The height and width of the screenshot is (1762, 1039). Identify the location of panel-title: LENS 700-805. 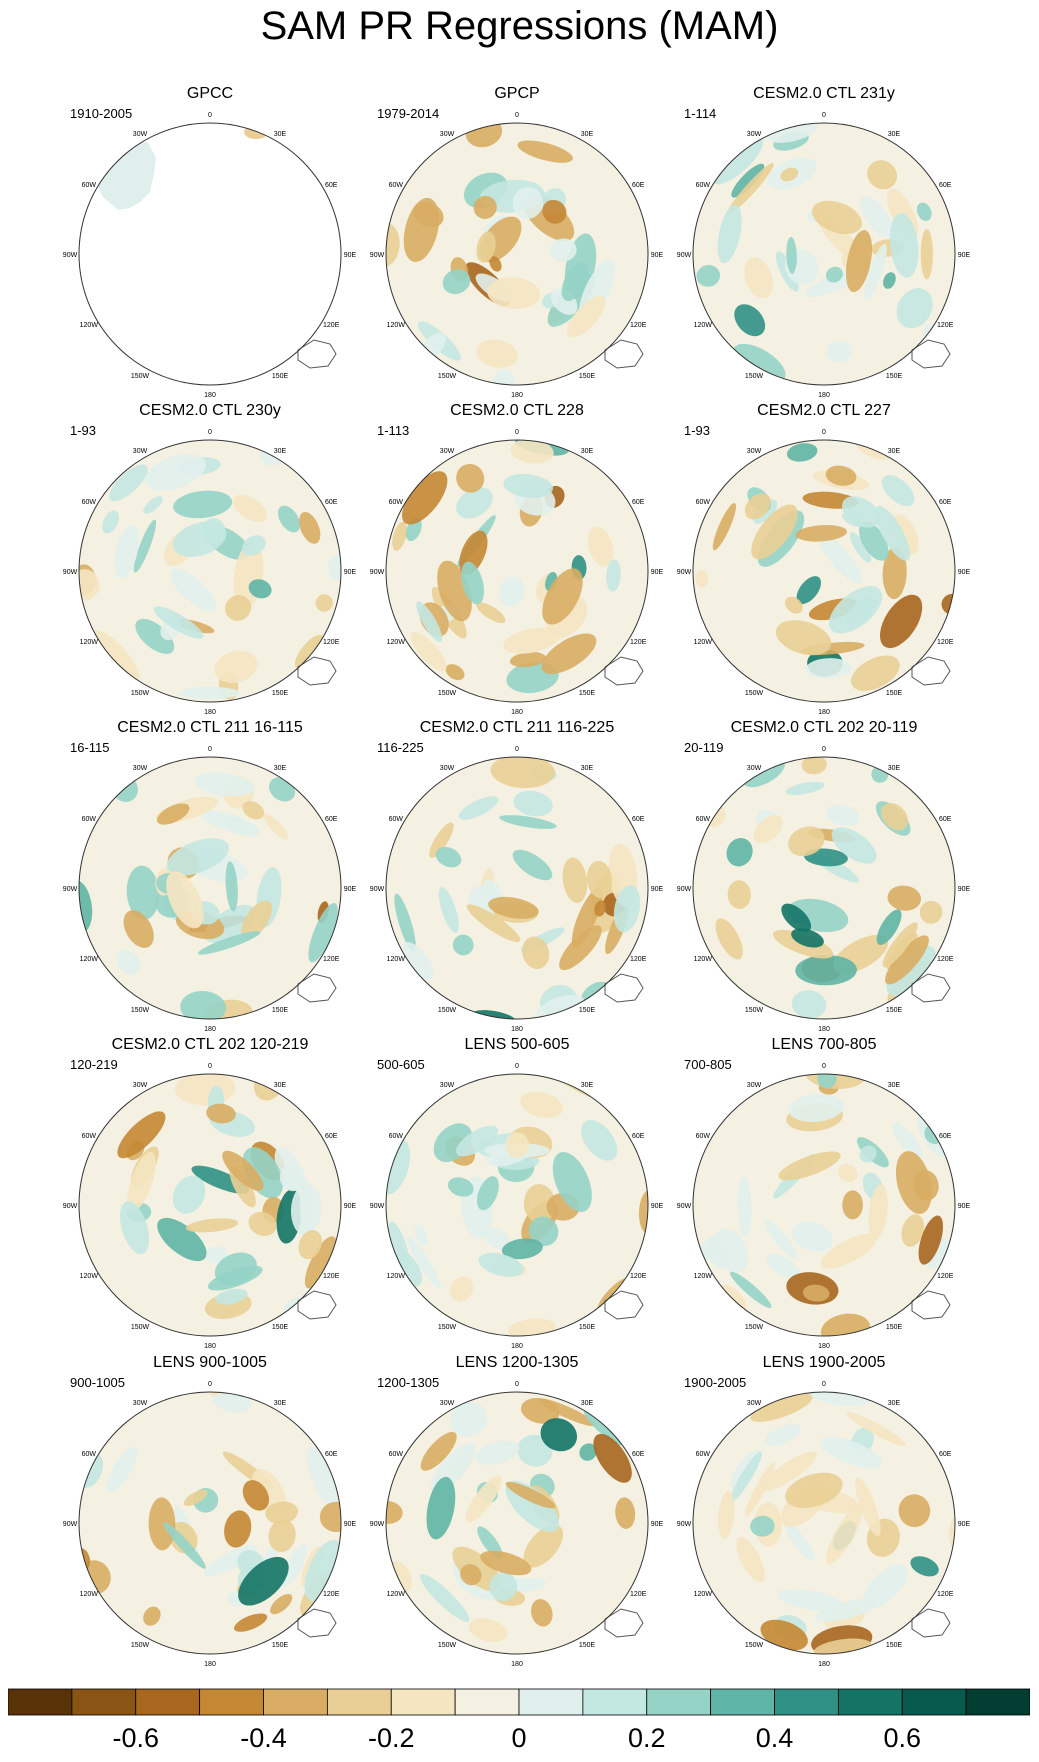
(824, 1044).